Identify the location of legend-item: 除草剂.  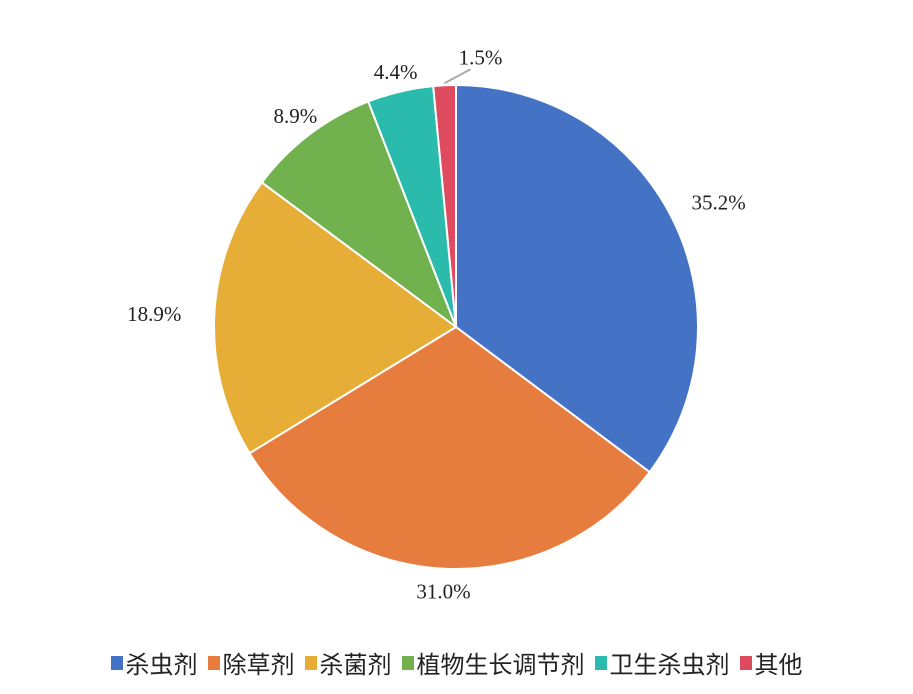
(251, 662).